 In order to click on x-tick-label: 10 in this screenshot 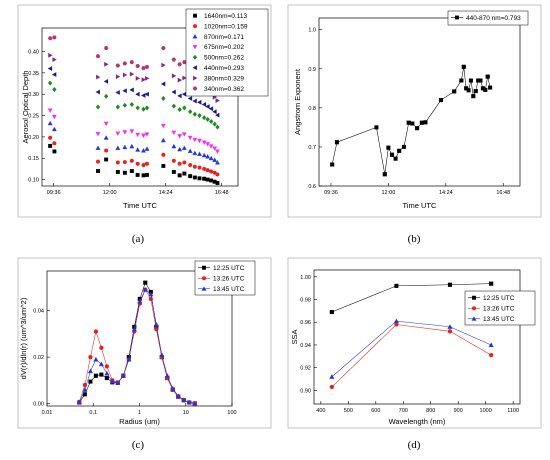, I will do `click(186, 413)`.